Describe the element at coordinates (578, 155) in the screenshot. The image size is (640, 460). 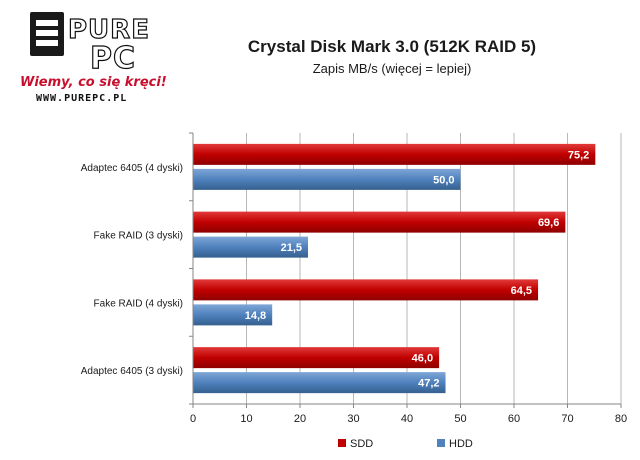
I see `bar-value-label: 75,2` at that location.